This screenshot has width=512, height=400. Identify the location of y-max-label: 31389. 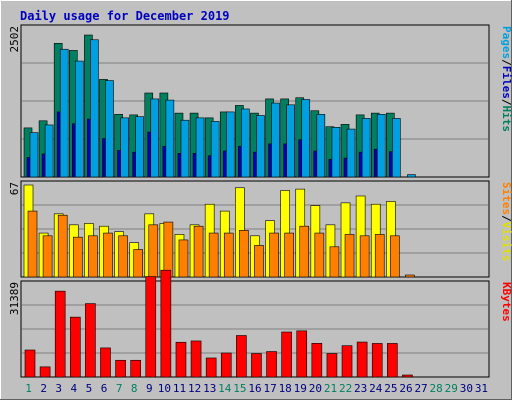
(14, 298).